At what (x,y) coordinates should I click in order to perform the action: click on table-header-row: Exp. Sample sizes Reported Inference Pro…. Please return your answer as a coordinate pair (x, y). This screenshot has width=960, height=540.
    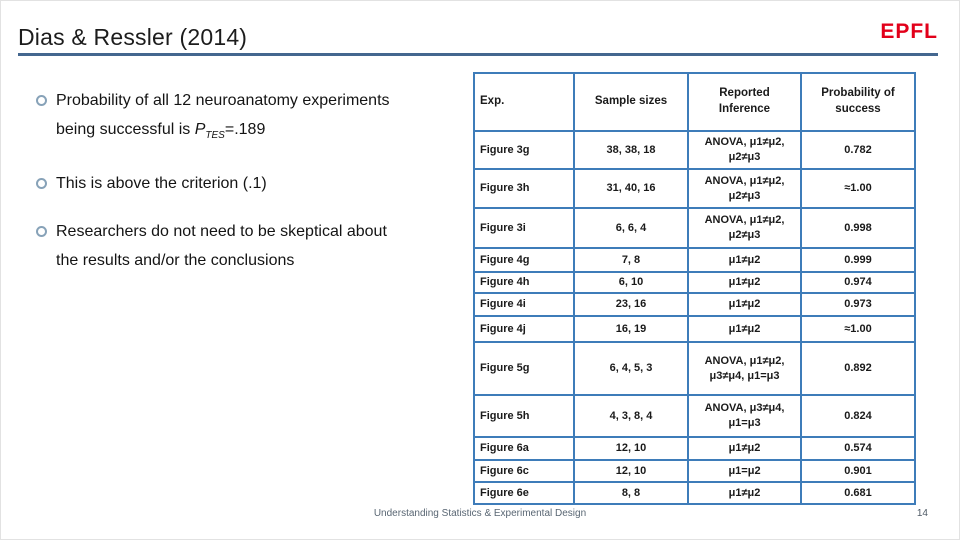
    Looking at the image, I should click on (694, 102).